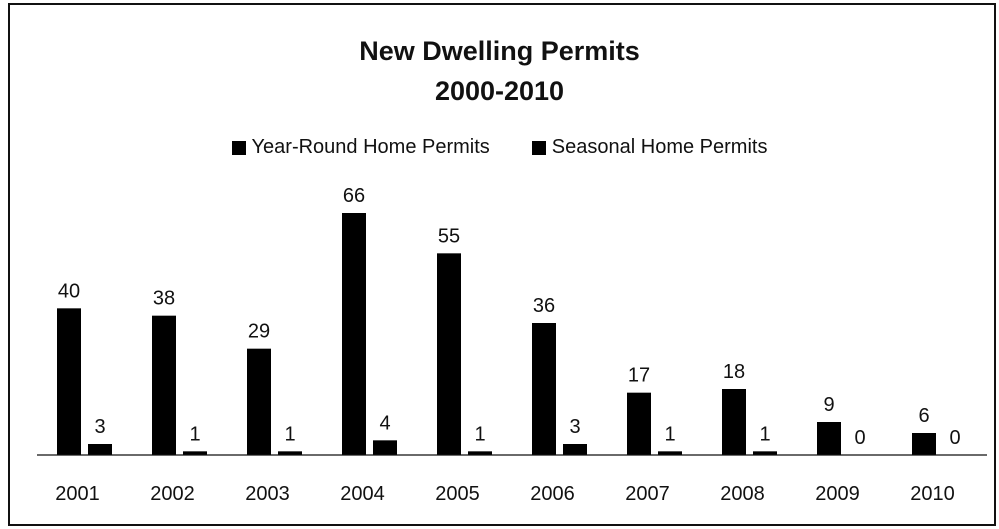 Image resolution: width=999 pixels, height=529 pixels. I want to click on bar-seasonal-2006, so click(575, 449).